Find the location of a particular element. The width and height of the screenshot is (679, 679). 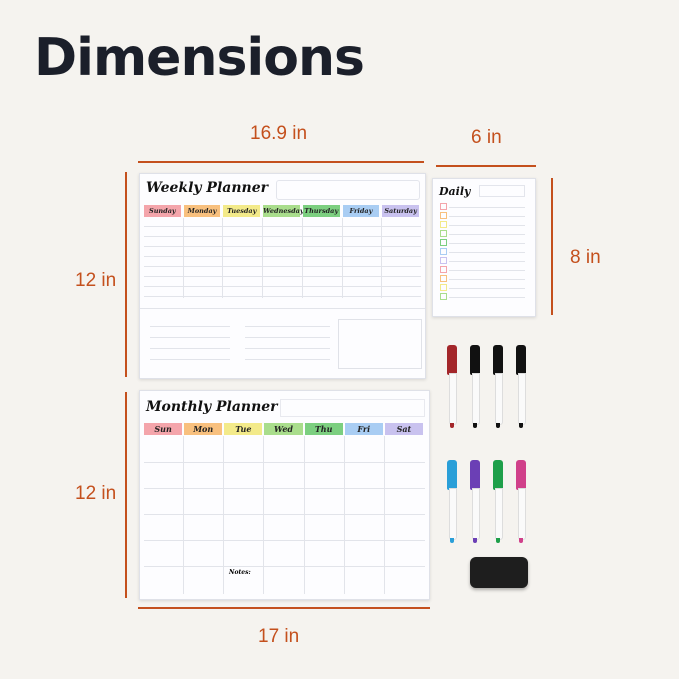

monthly-day-header: Tue is located at coordinates (243, 429).